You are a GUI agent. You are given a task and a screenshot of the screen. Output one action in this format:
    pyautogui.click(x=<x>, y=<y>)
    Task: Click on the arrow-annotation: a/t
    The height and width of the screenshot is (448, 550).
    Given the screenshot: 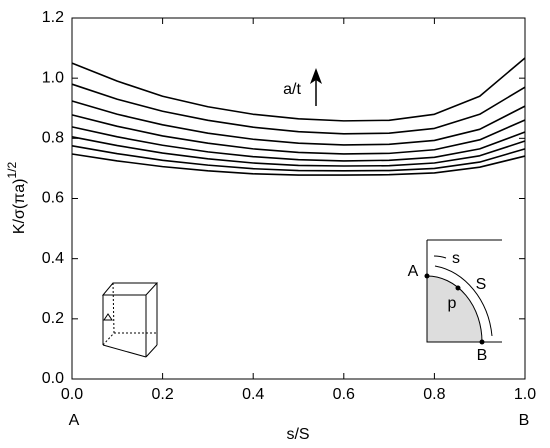 What is the action you would take?
    pyautogui.click(x=292, y=89)
    